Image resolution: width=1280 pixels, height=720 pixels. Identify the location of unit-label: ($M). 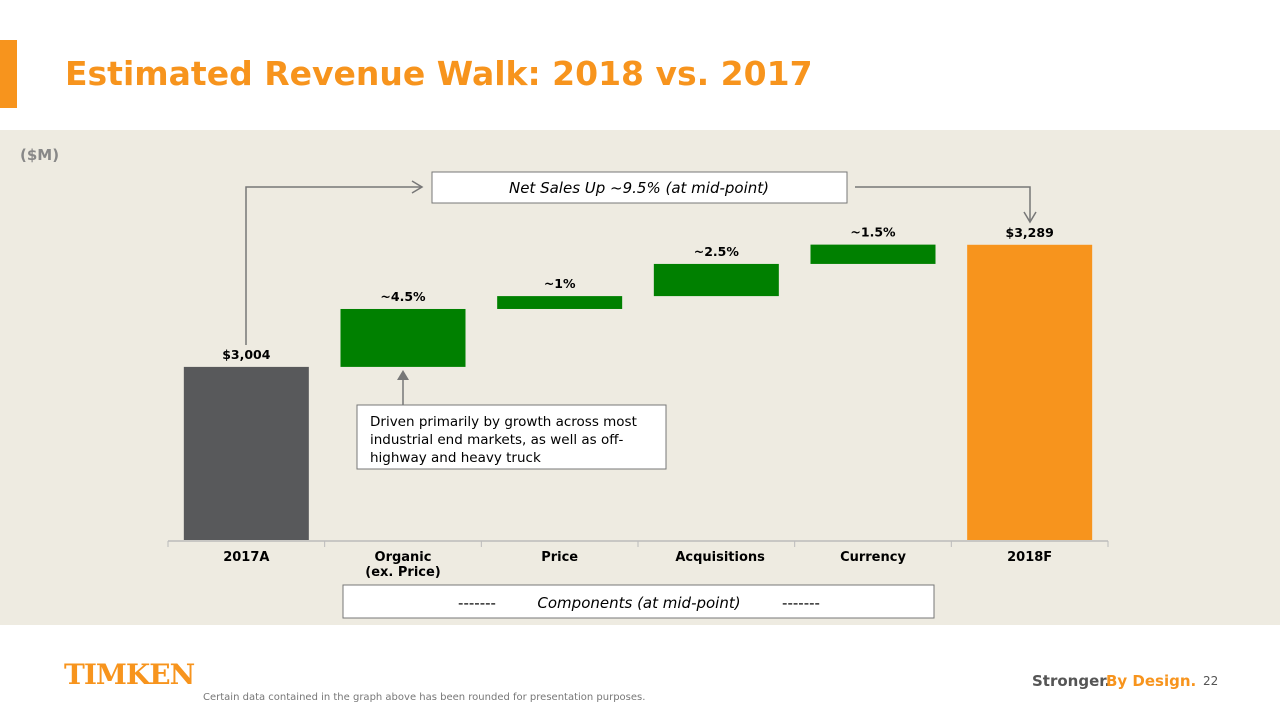
(40, 155).